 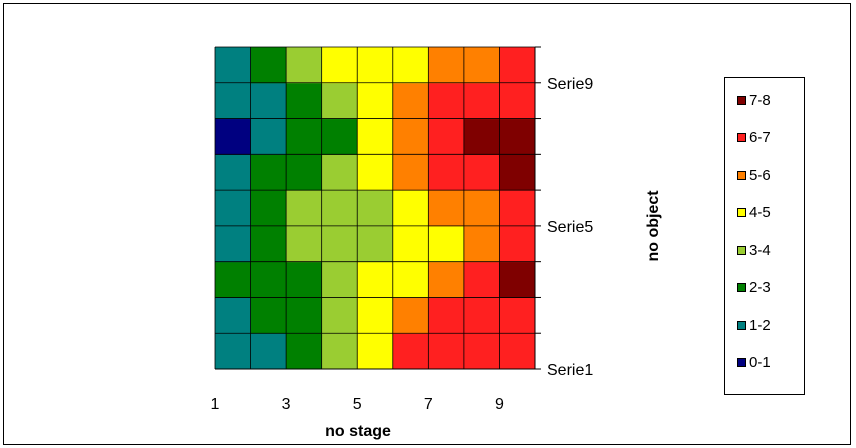 I want to click on x-tick-label: 9, so click(x=499, y=404).